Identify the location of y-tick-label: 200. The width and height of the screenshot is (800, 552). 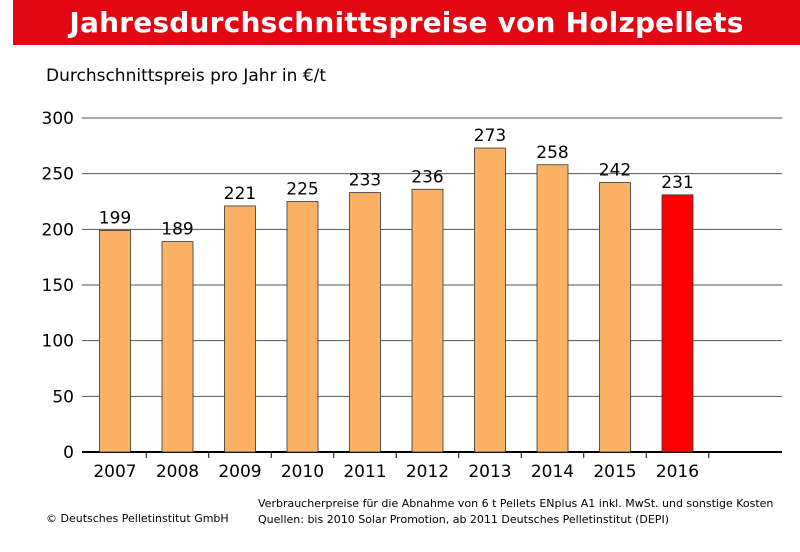
(58, 230).